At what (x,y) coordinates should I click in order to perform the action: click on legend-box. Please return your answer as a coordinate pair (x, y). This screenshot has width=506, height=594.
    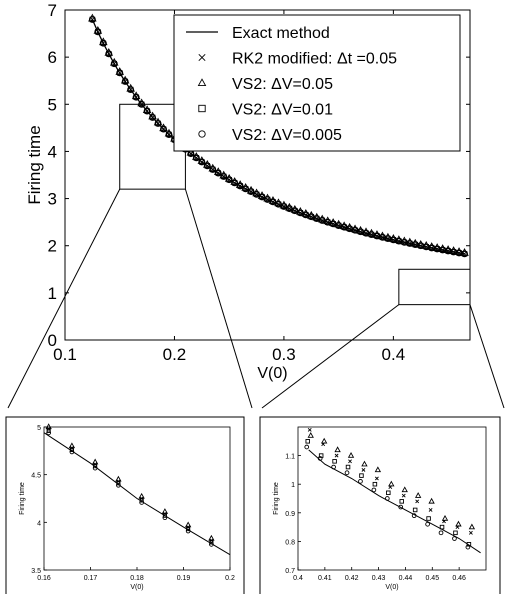
    Looking at the image, I should click on (317, 83).